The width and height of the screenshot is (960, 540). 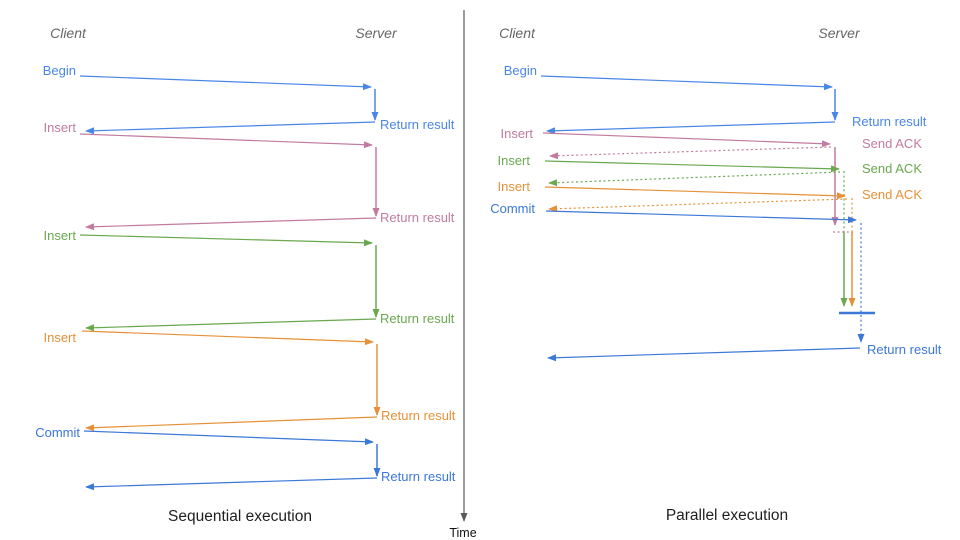 I want to click on seq-message-insert-1: Insert Return result, so click(x=249, y=175).